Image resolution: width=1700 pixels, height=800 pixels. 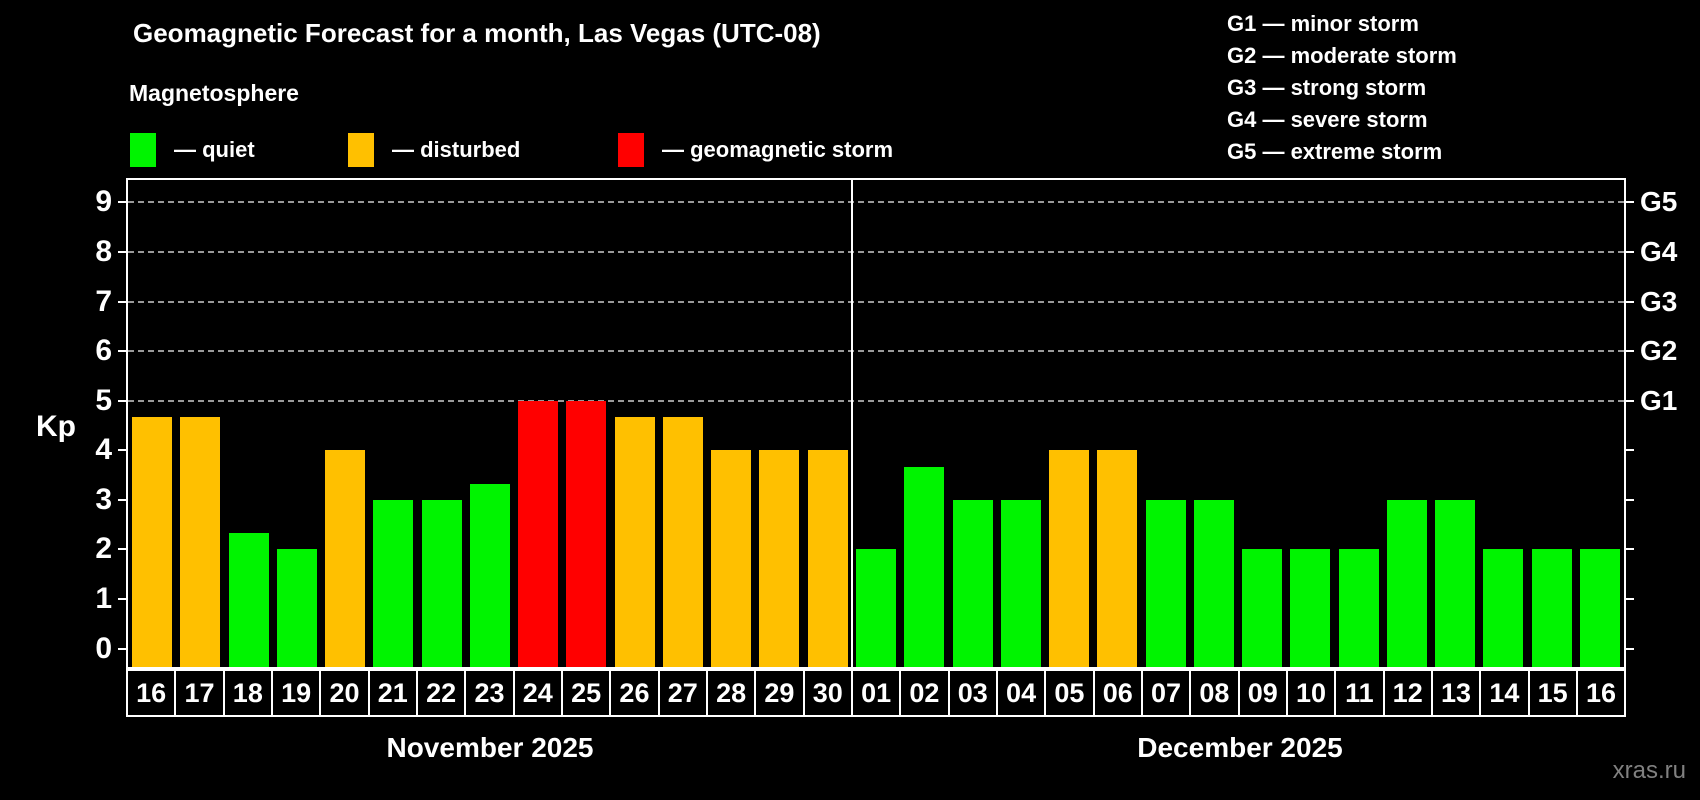 What do you see at coordinates (490, 747) in the screenshot?
I see `month-label-november: November 2025` at bounding box center [490, 747].